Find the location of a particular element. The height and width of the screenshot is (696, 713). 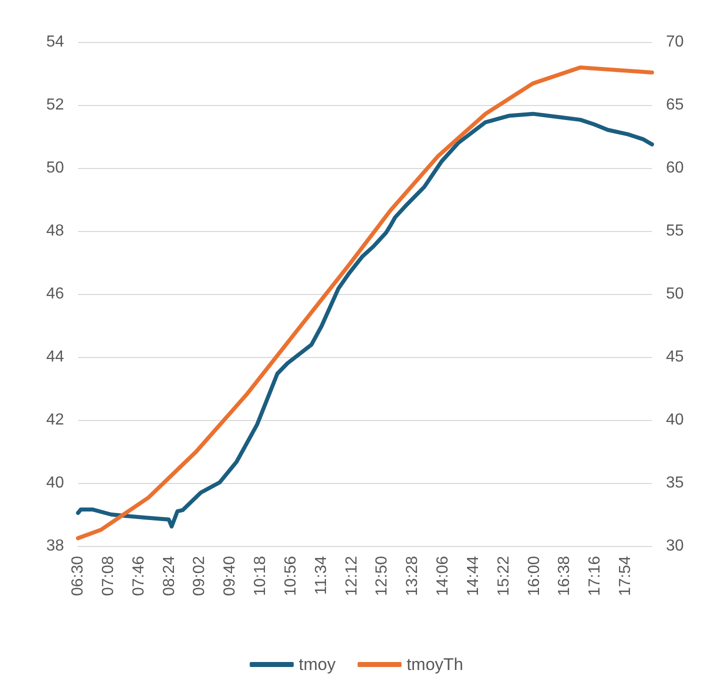

x-tick-label: 07:08 is located at coordinates (108, 576).